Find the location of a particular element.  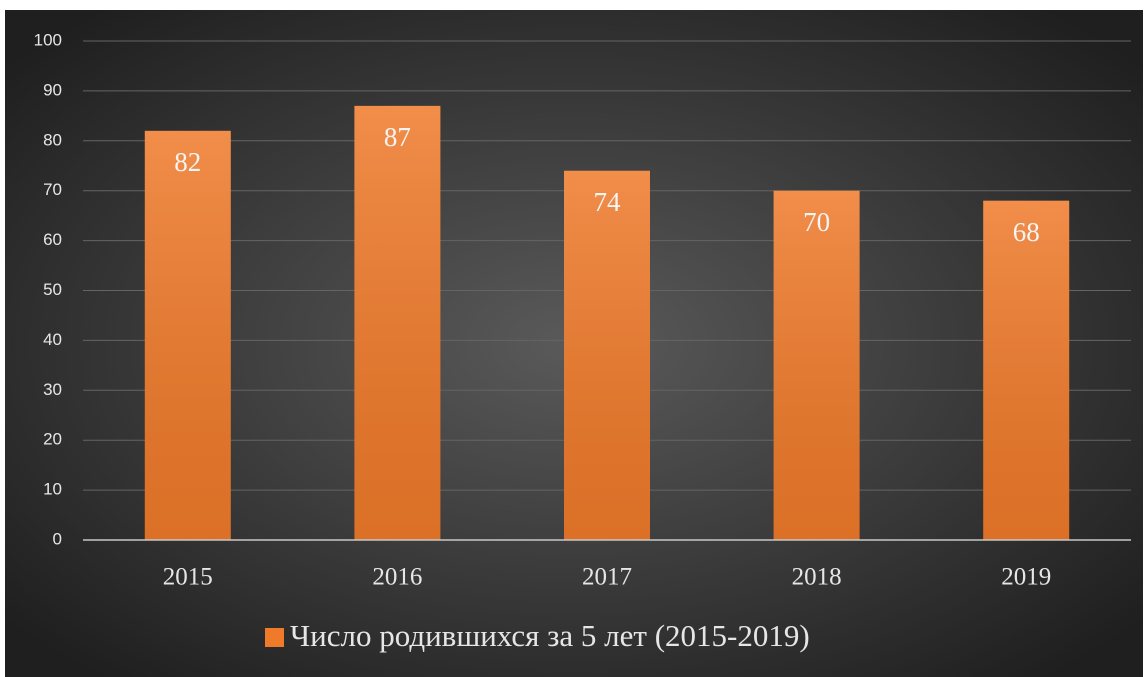

y-tick-label: 20 is located at coordinates (52, 439).